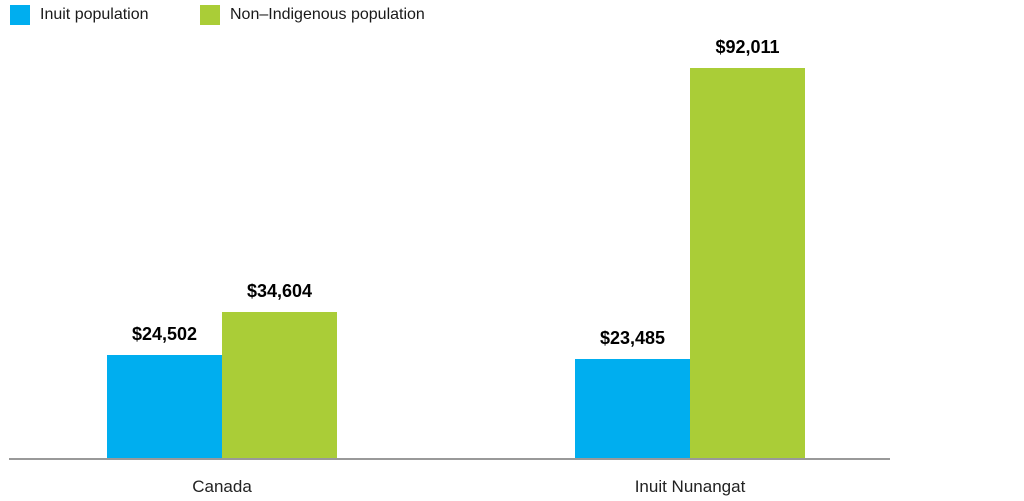  What do you see at coordinates (94, 14) in the screenshot?
I see `legend-label: Inuit population` at bounding box center [94, 14].